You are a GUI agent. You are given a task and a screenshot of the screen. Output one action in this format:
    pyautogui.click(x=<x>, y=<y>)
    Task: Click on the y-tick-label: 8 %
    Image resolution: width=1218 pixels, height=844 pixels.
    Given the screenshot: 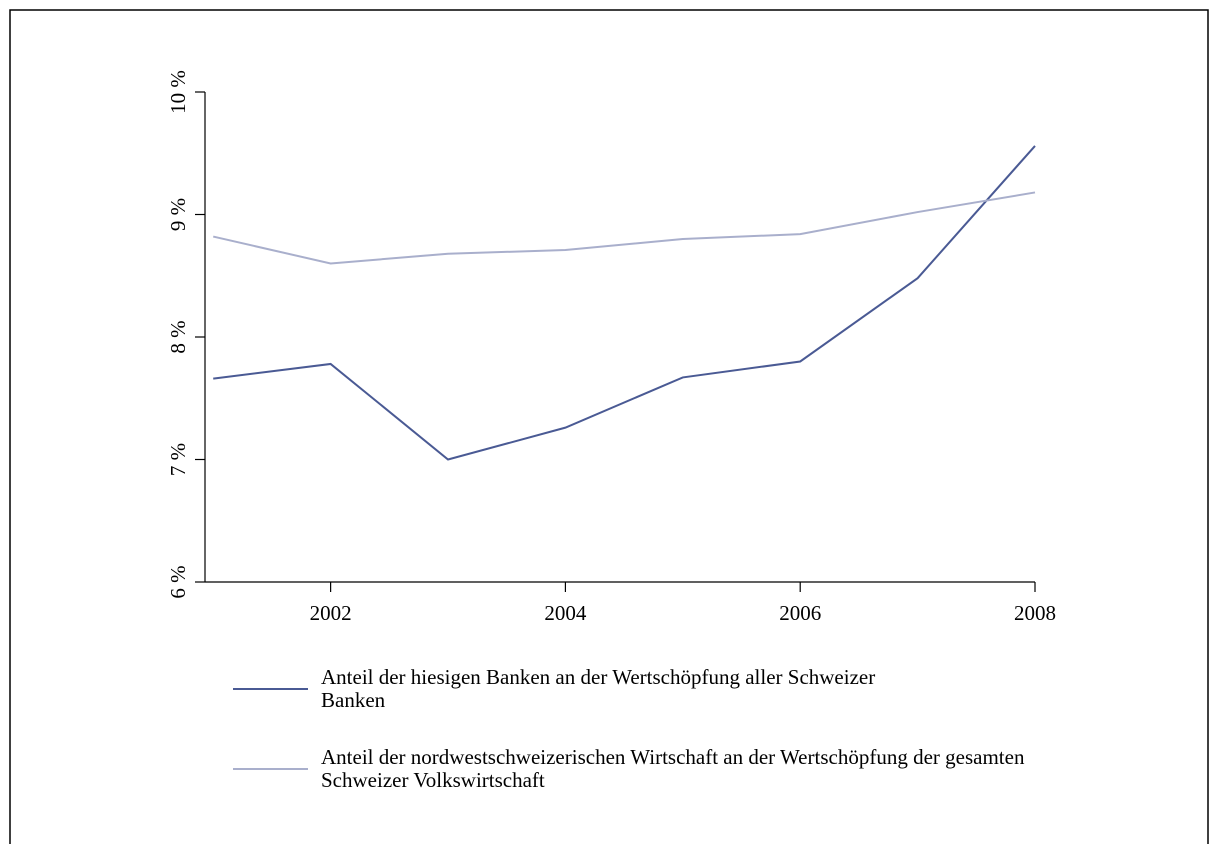 What is the action you would take?
    pyautogui.click(x=178, y=336)
    